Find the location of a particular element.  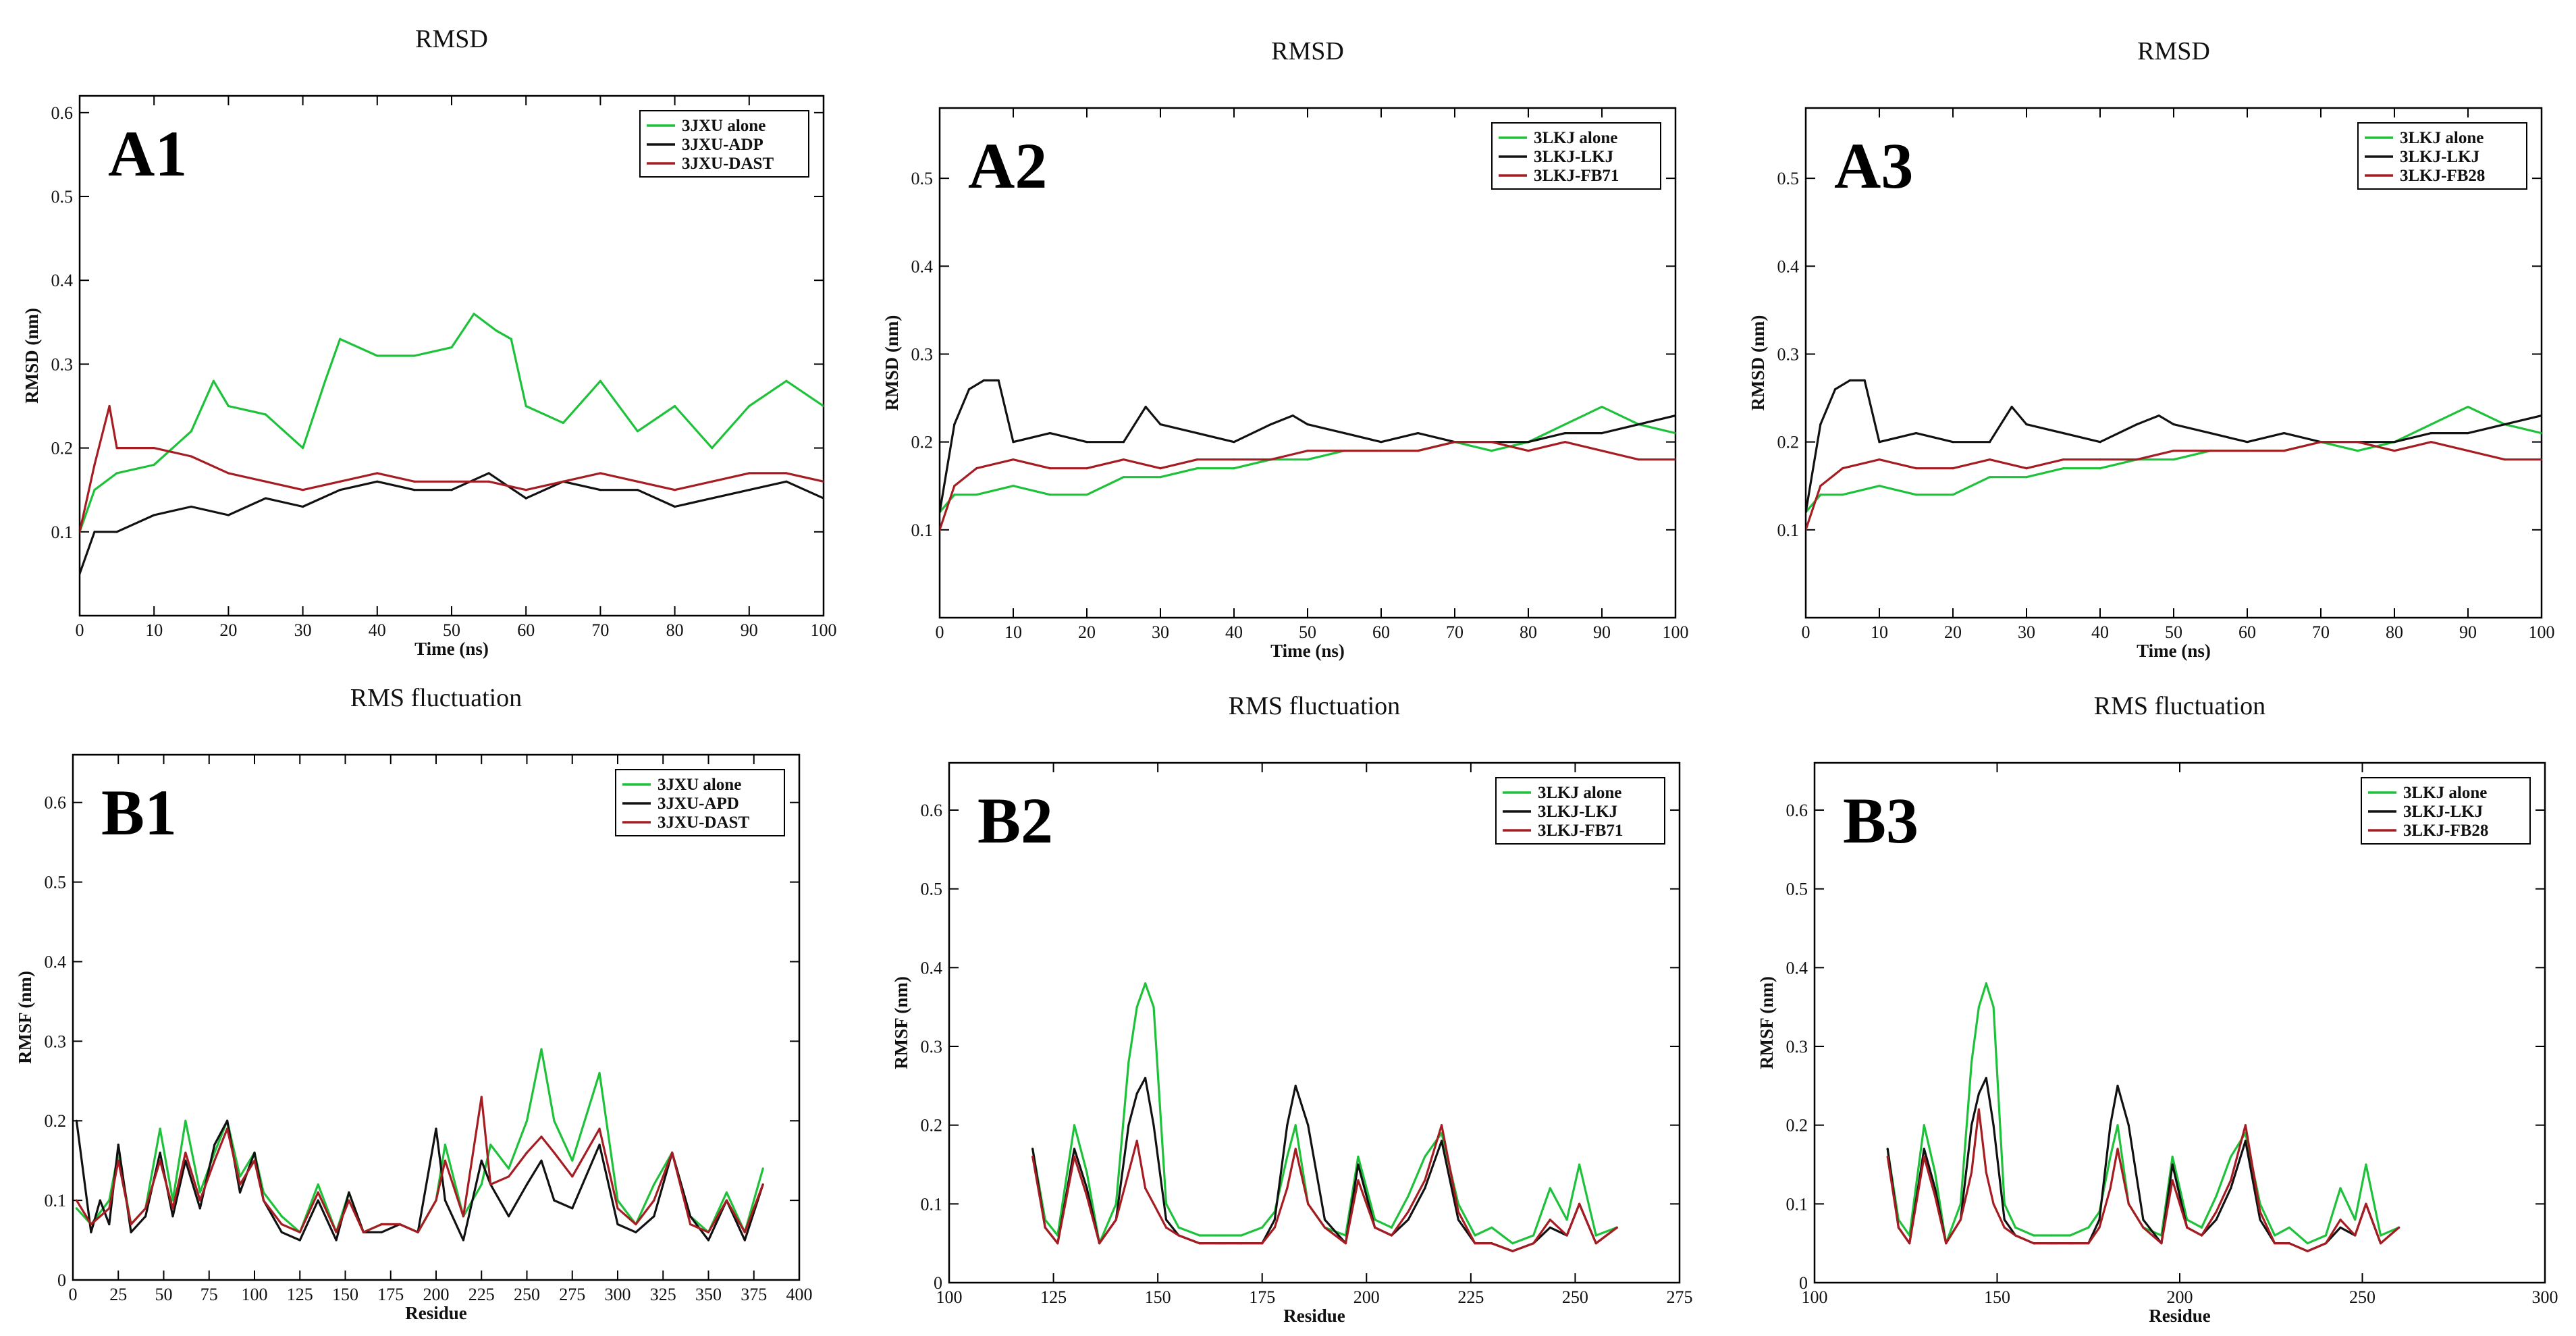

y-tick-label: 0.1 is located at coordinates (922, 530).